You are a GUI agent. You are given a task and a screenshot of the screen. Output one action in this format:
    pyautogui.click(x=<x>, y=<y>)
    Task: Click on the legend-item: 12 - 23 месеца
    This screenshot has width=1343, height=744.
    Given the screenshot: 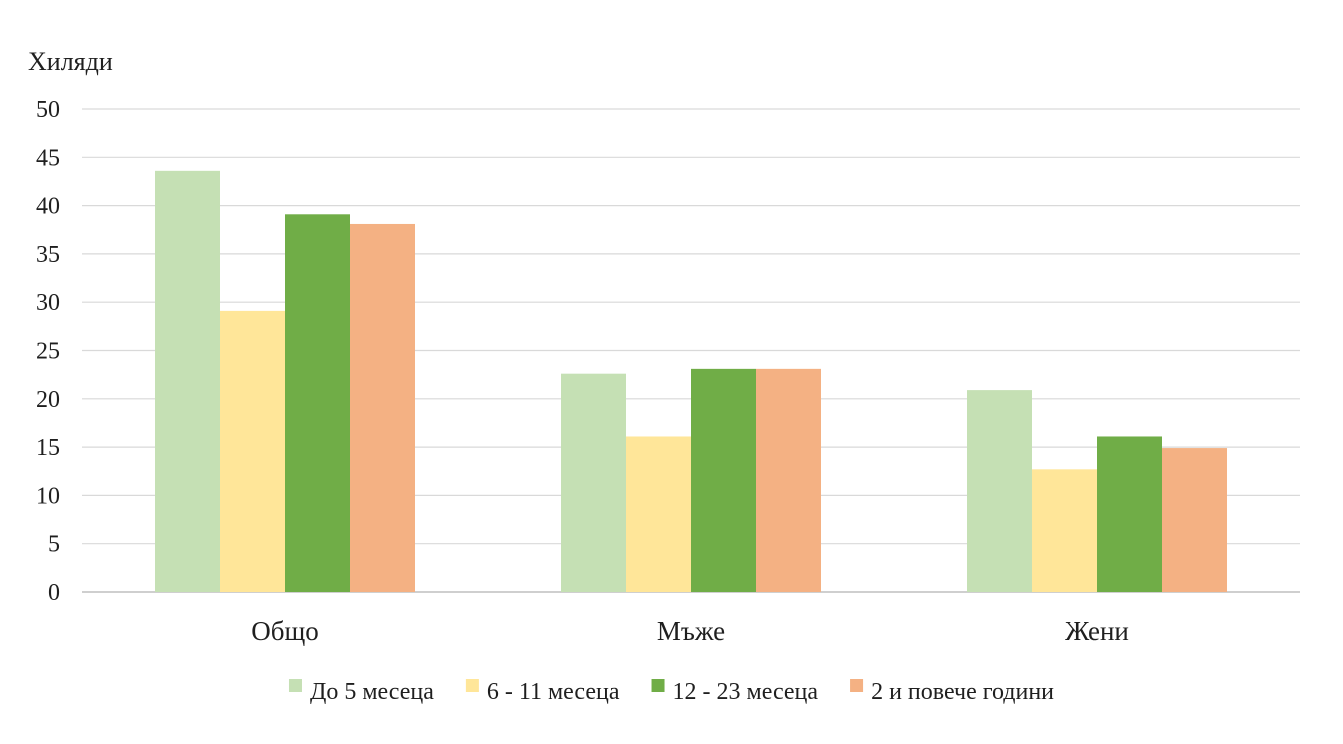 What is the action you would take?
    pyautogui.click(x=735, y=692)
    